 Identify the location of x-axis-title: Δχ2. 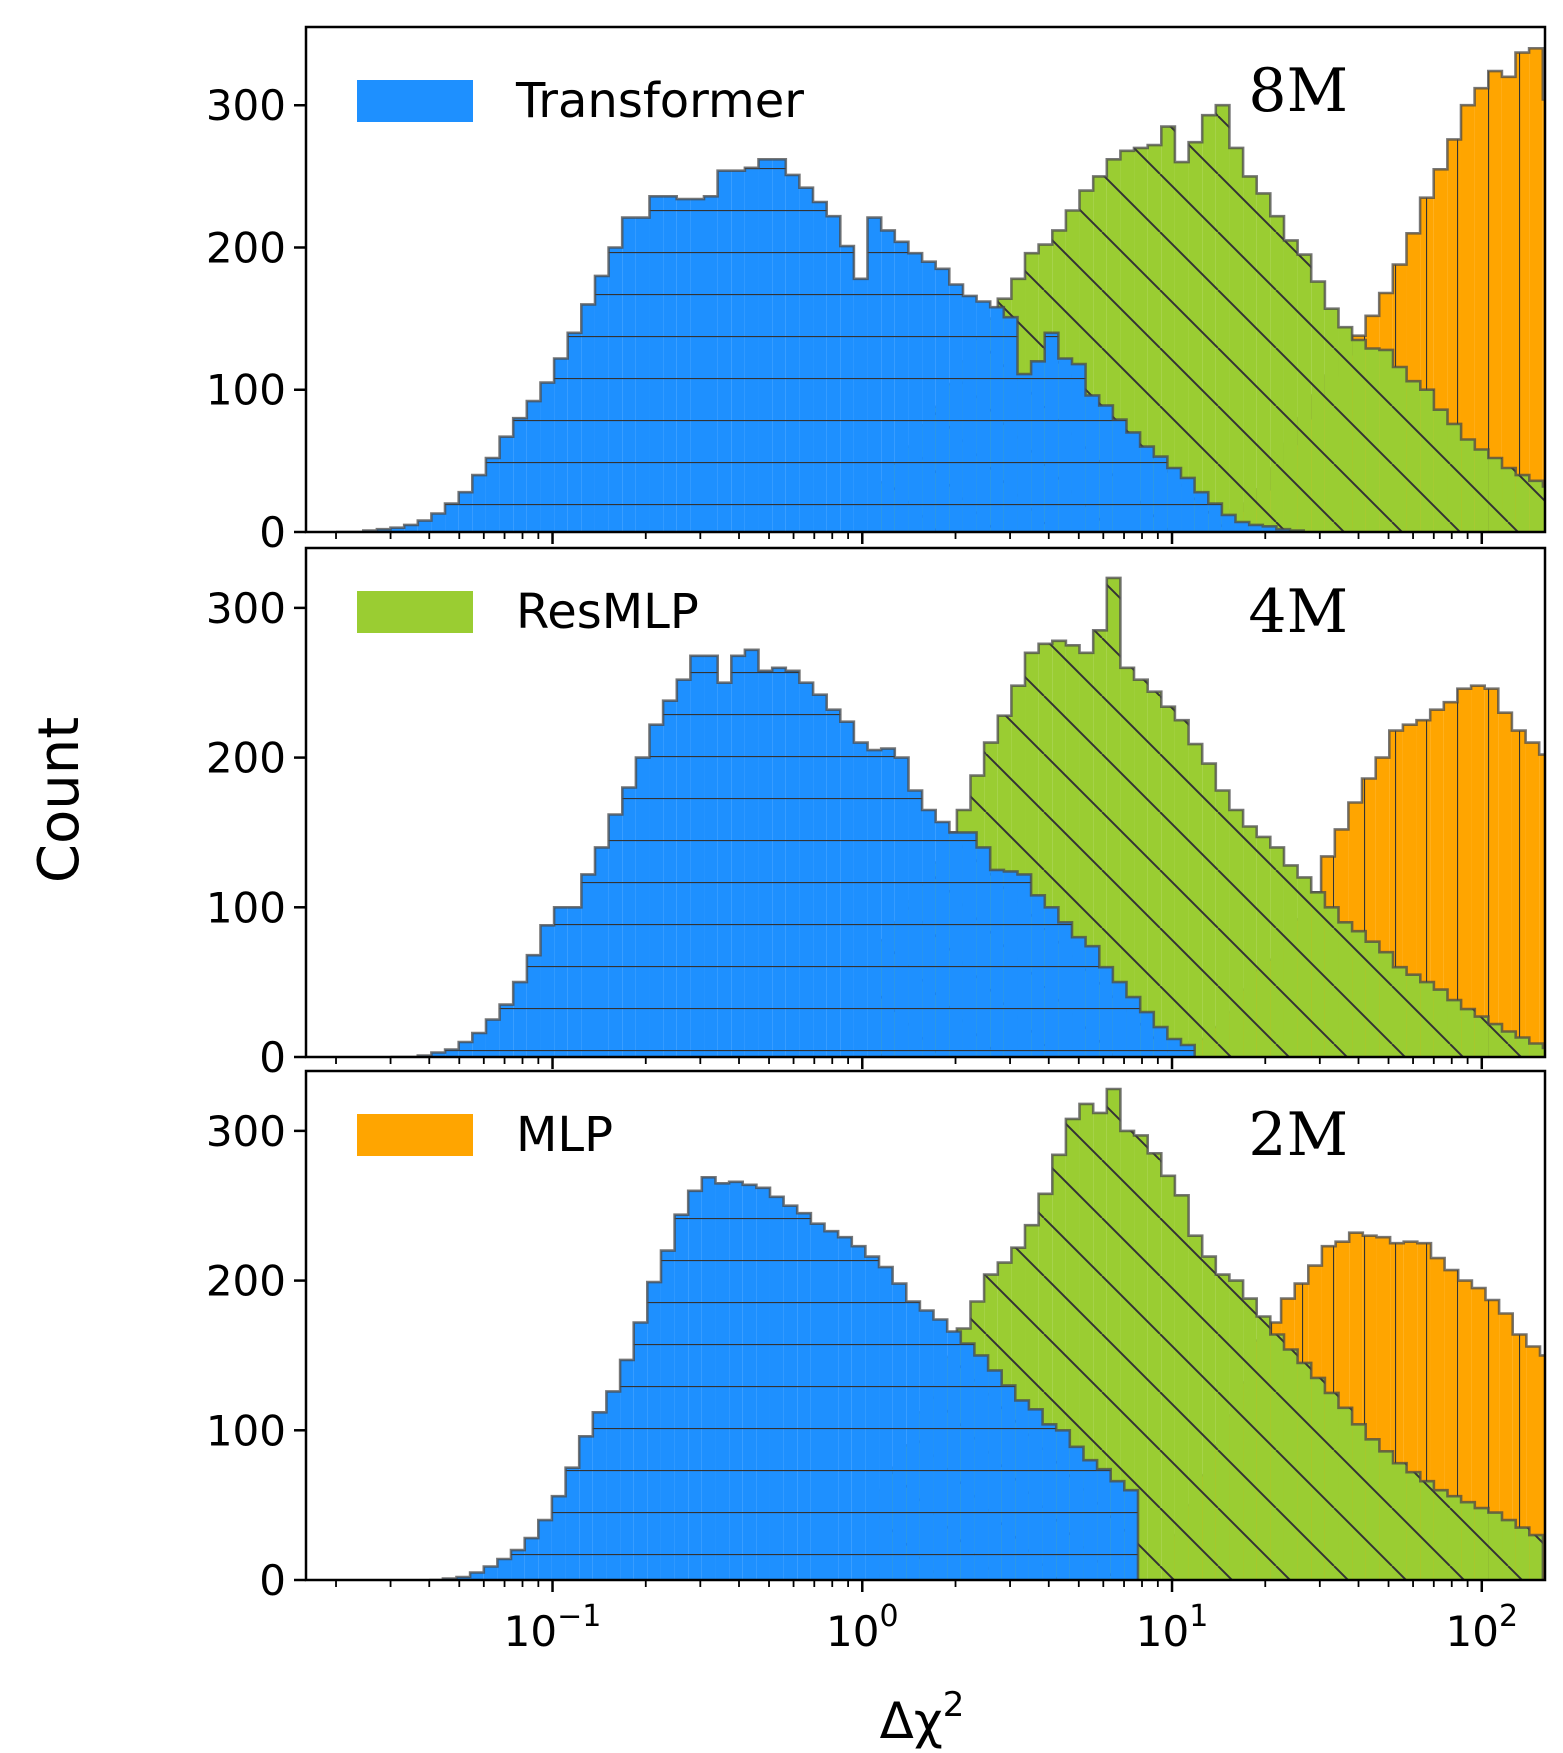
(922, 1717).